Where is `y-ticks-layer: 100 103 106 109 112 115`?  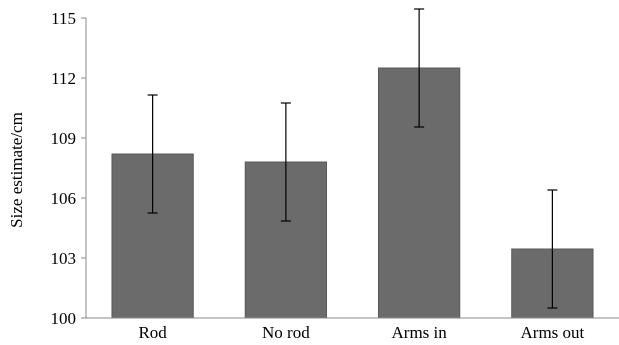
y-ticks-layer: 100 103 106 109 112 115 is located at coordinates (68, 168).